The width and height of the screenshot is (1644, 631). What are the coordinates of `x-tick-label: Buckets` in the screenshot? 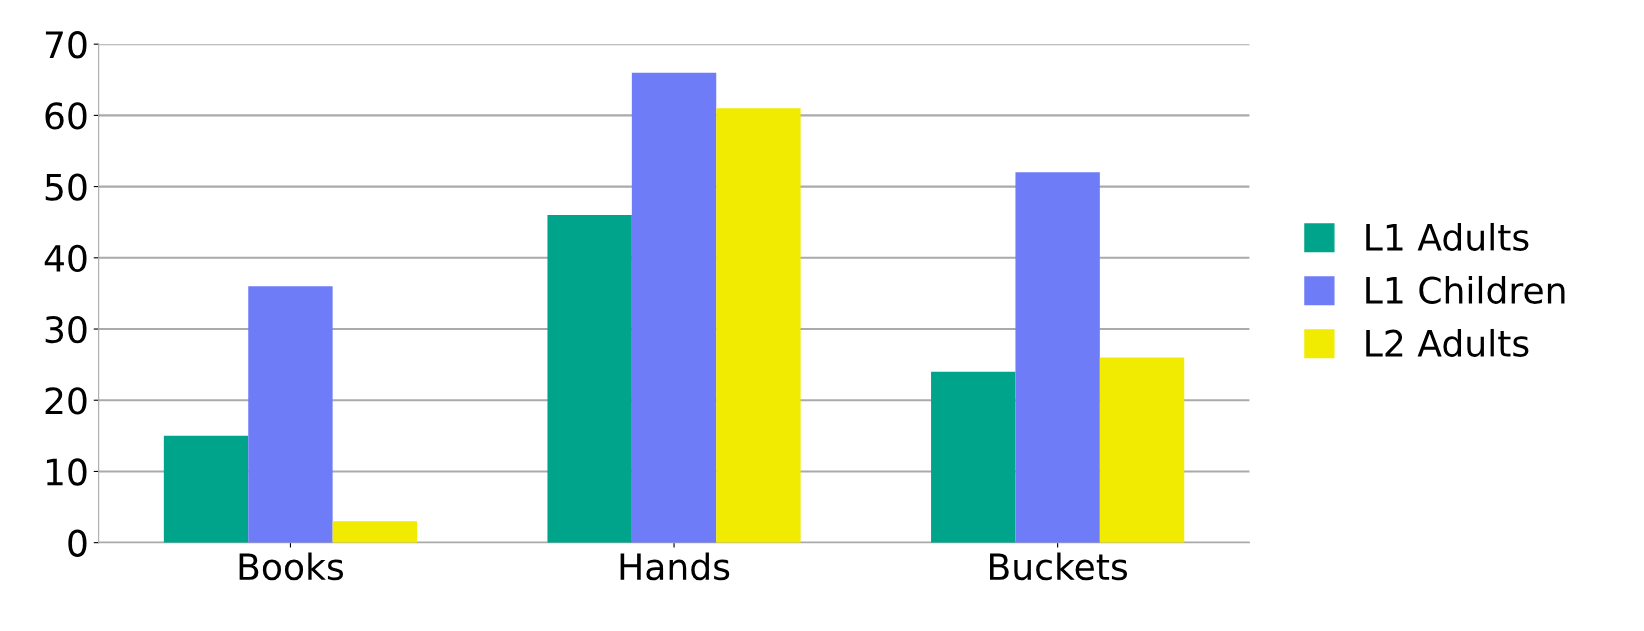 It's located at (1059, 566).